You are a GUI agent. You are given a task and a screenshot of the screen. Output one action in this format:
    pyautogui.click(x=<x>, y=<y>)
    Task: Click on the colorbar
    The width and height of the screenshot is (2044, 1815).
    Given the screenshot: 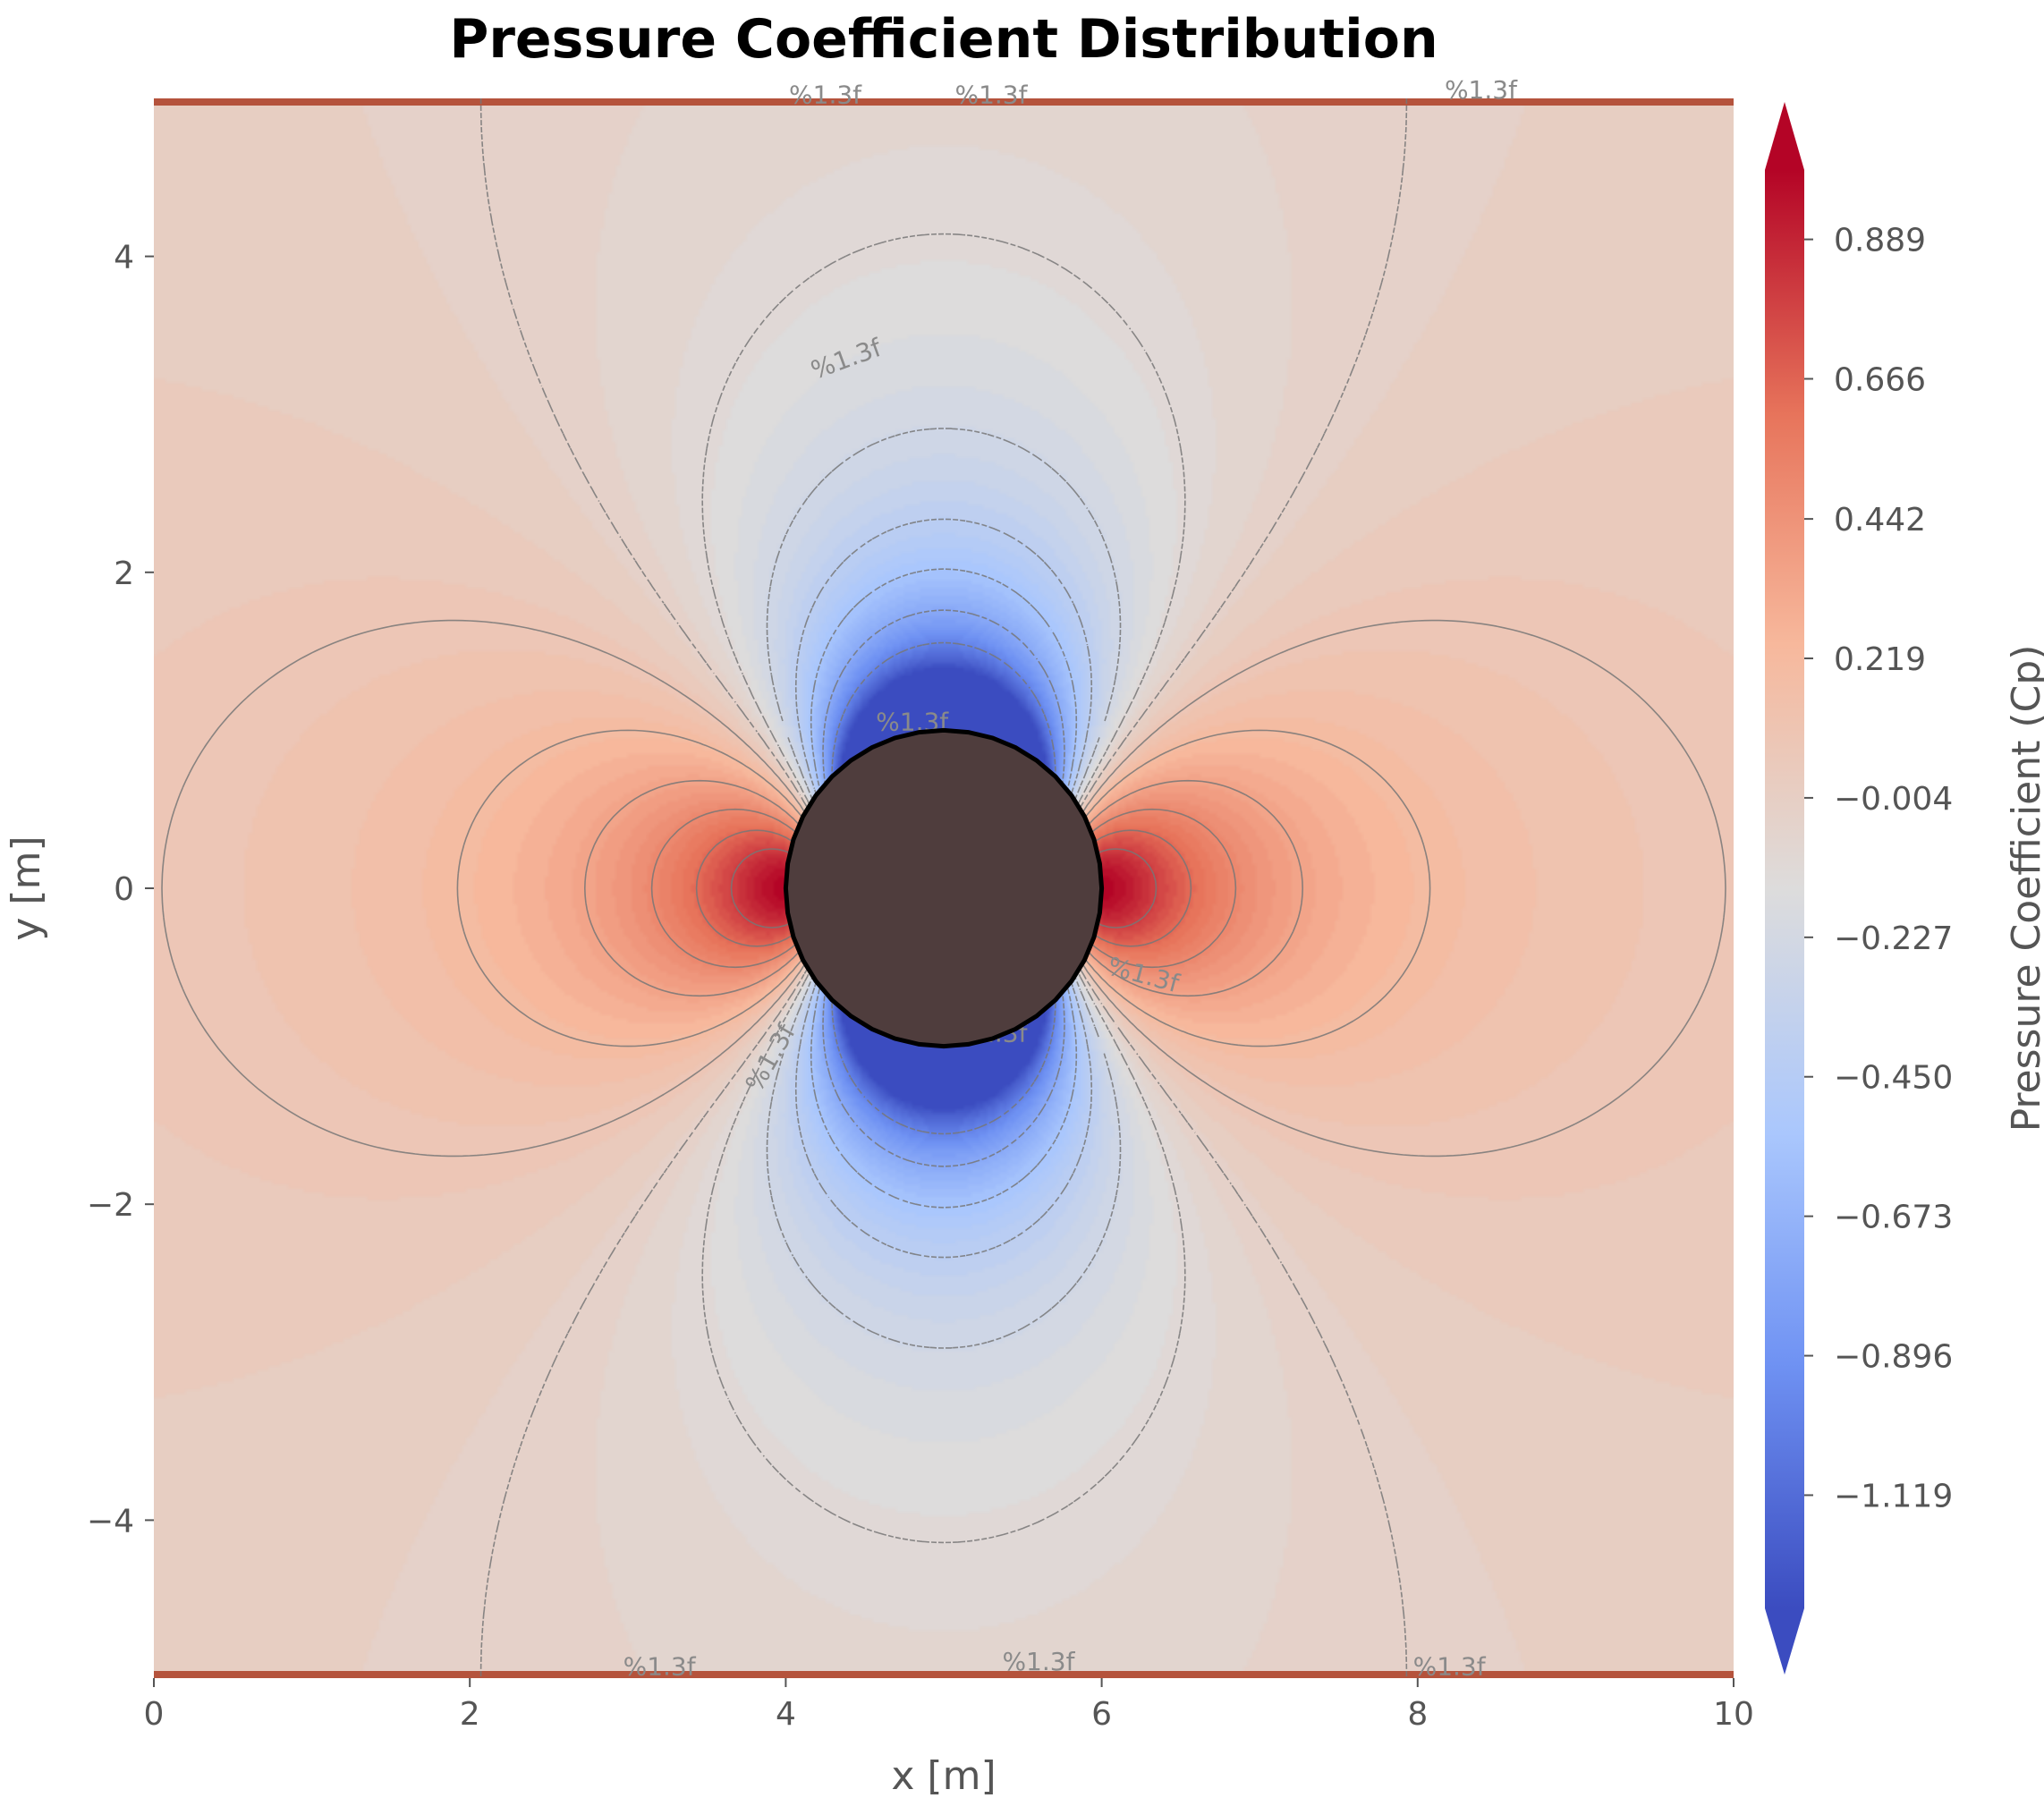 What is the action you would take?
    pyautogui.click(x=1784, y=889)
    